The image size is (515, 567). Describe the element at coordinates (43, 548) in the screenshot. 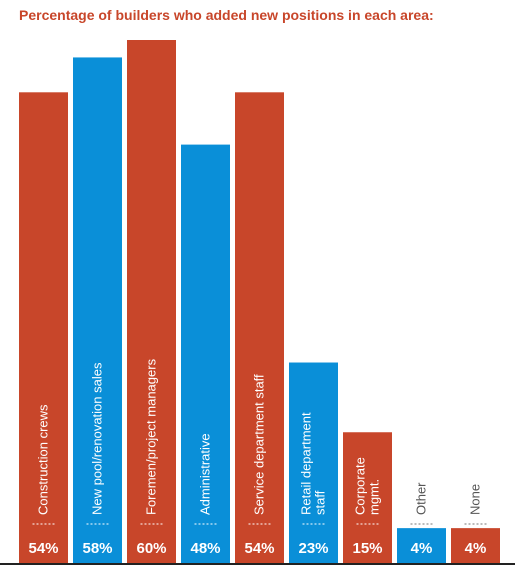

I see `value-label-1: 54%` at that location.